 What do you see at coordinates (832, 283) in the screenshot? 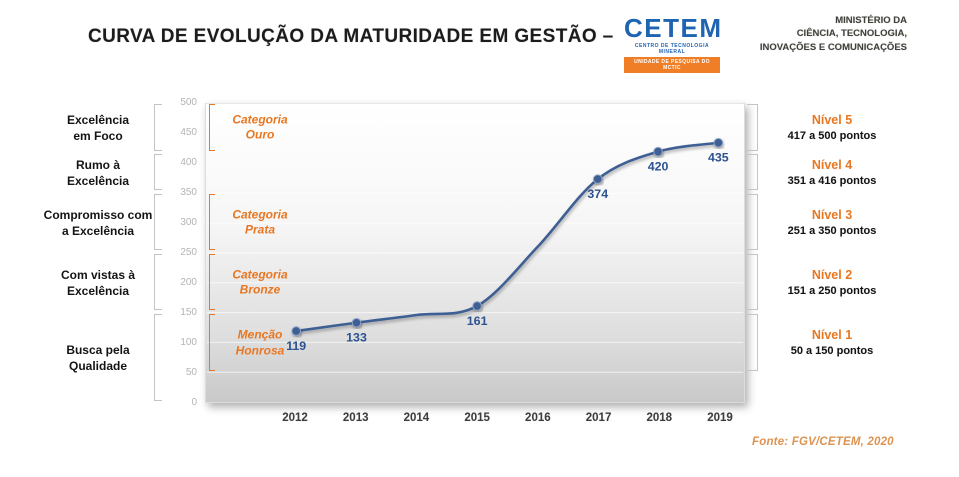
I see `level-label: Nível 2 151 a 250 pontos` at bounding box center [832, 283].